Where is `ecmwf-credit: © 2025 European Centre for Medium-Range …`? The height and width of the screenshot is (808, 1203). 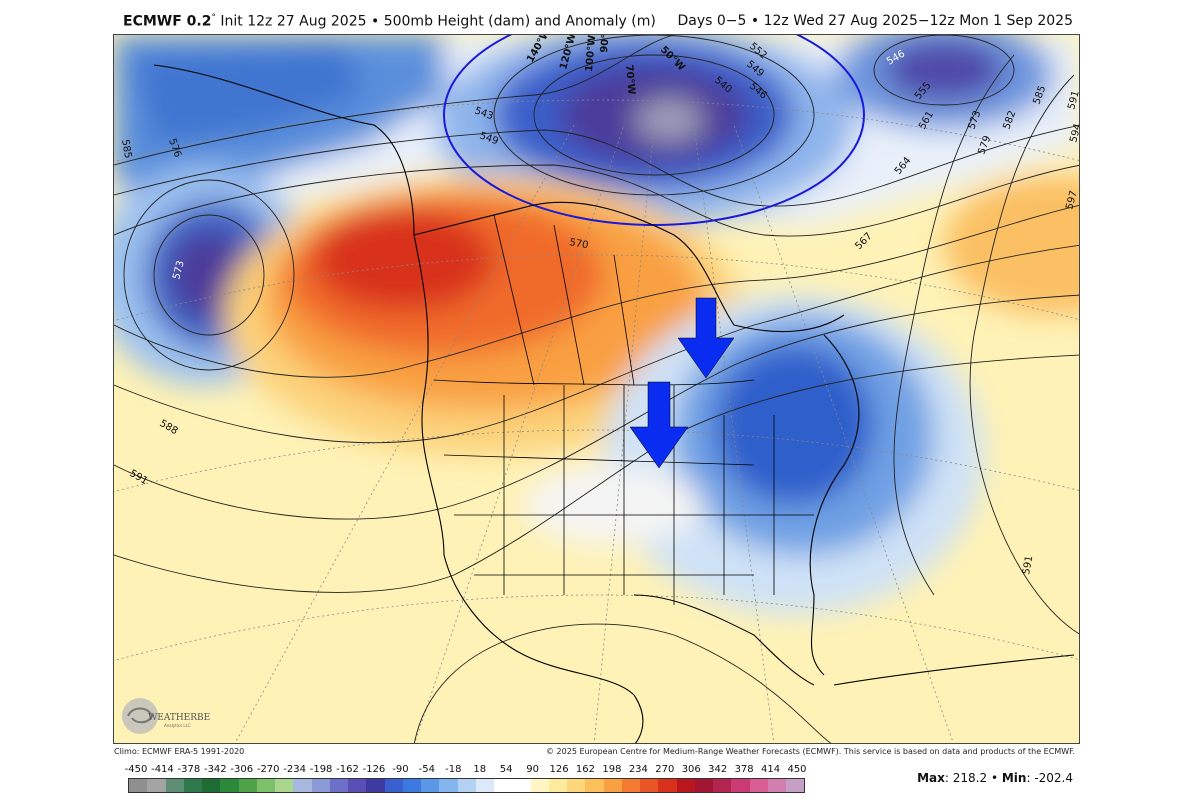 ecmwf-credit: © 2025 European Centre for Medium-Range … is located at coordinates (810, 751).